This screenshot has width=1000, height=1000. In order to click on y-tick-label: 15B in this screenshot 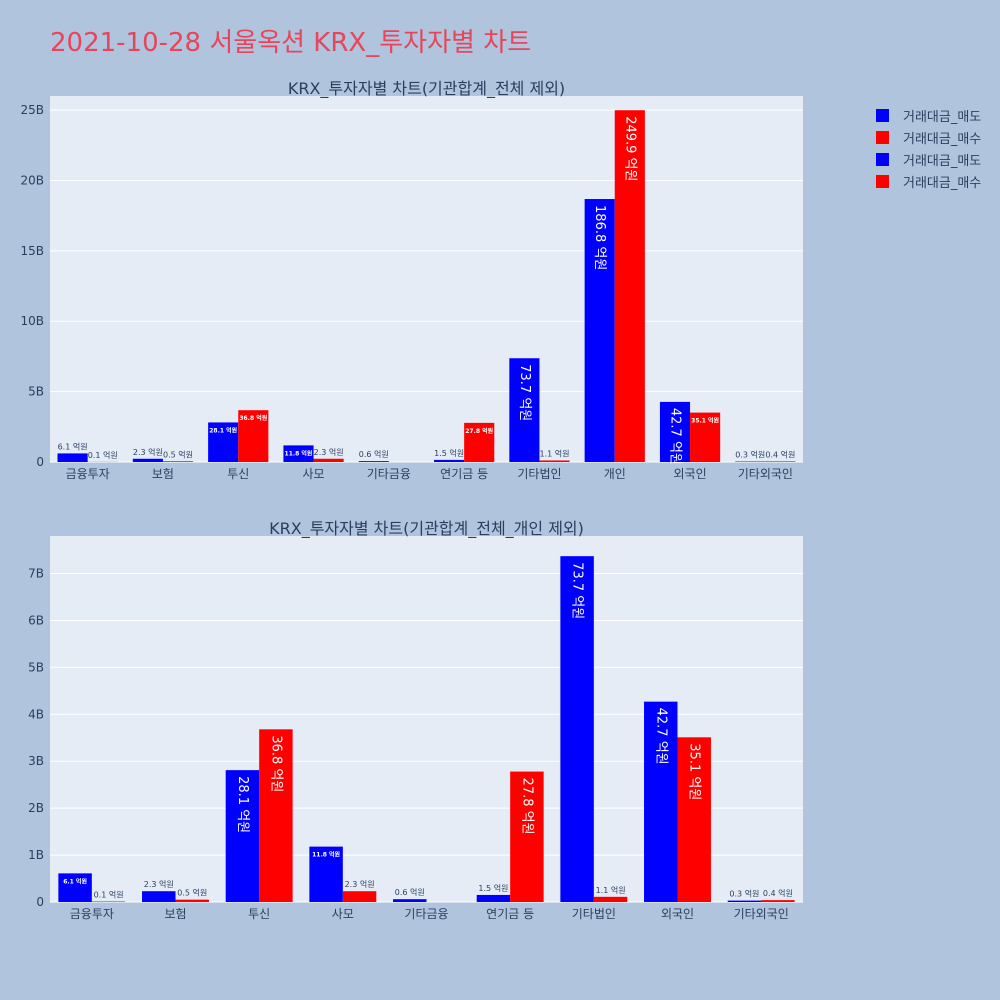, I will do `click(32, 251)`.